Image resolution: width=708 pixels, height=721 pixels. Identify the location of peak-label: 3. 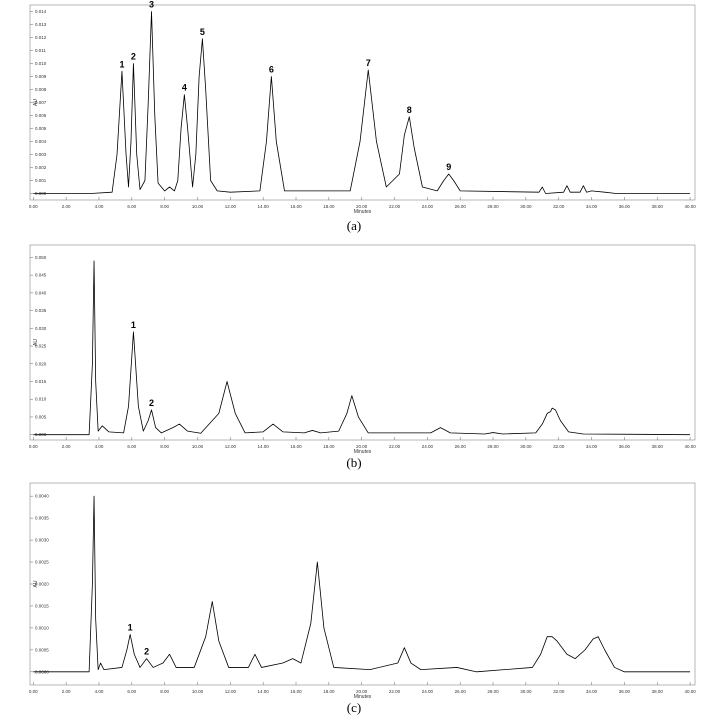
(151, 5).